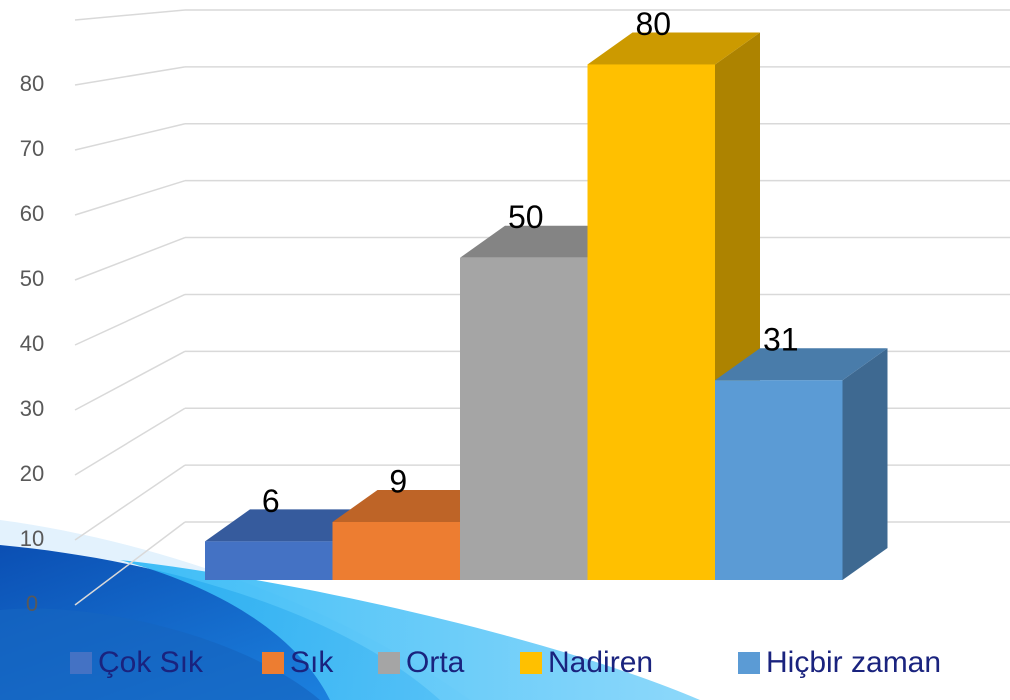 This screenshot has width=1010, height=700. What do you see at coordinates (32, 343) in the screenshot?
I see `y-tick-label: 40` at bounding box center [32, 343].